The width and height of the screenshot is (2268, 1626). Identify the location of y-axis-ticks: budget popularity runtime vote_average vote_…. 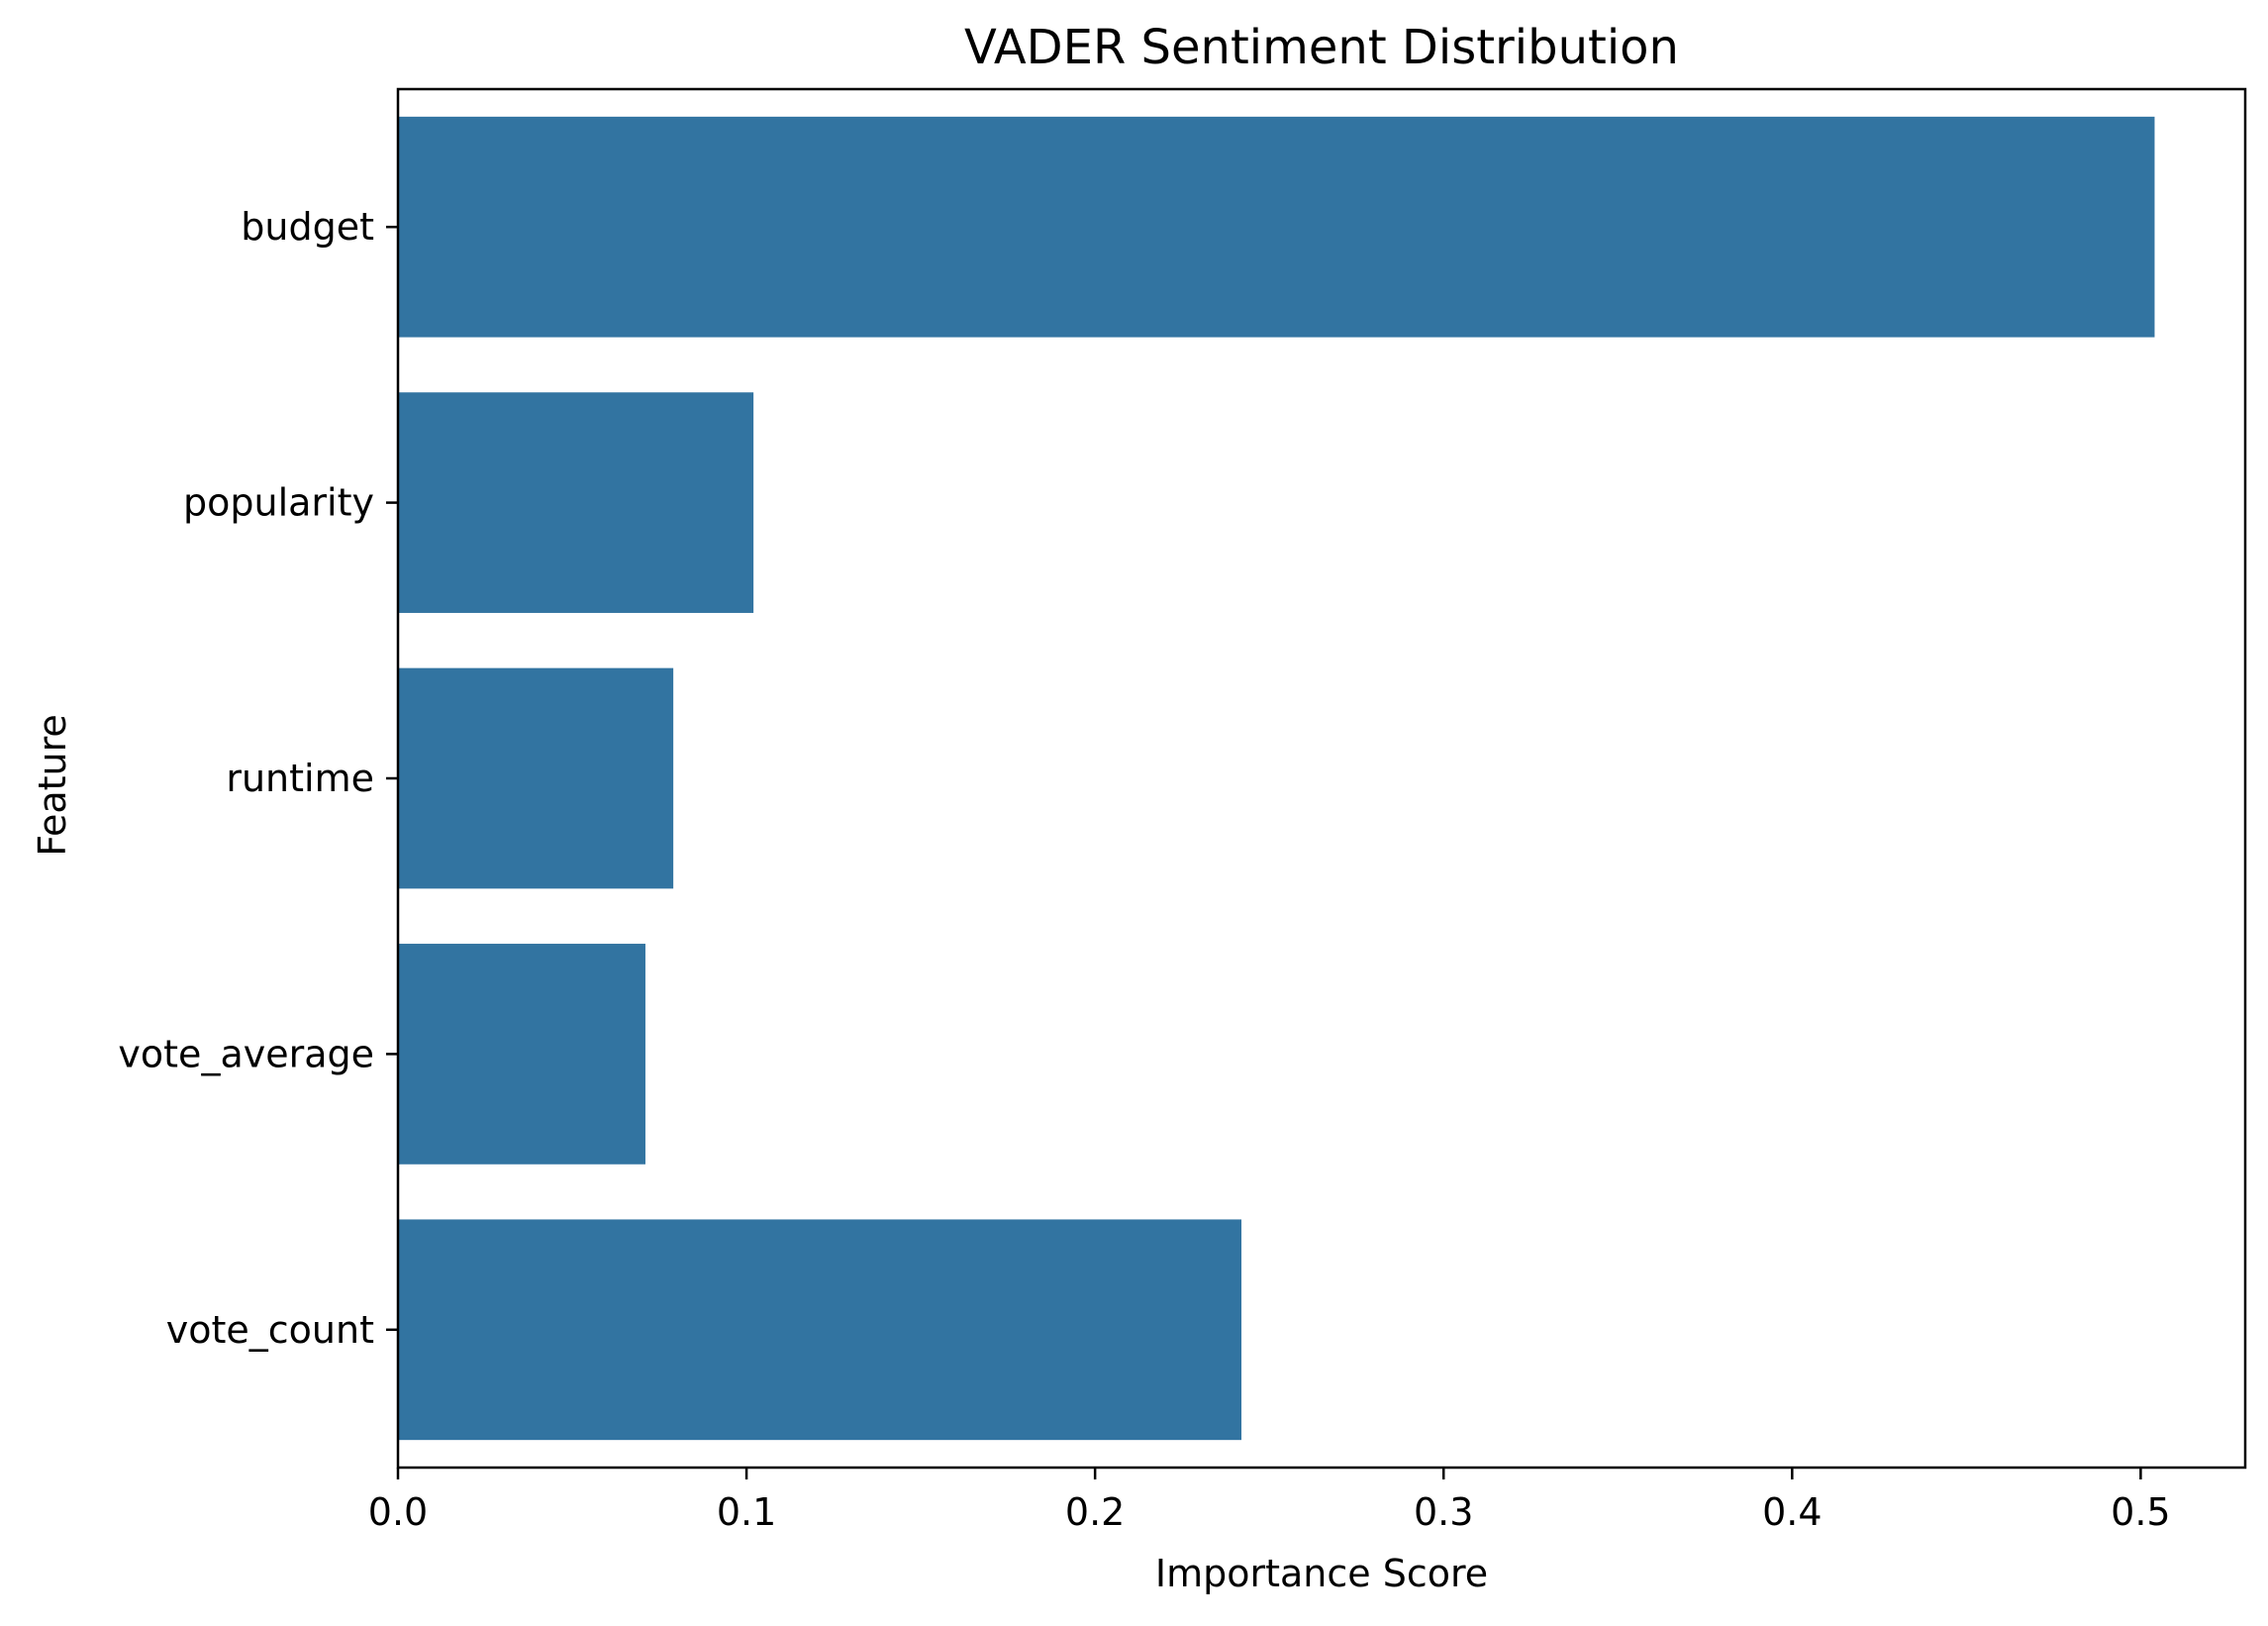
(258, 778).